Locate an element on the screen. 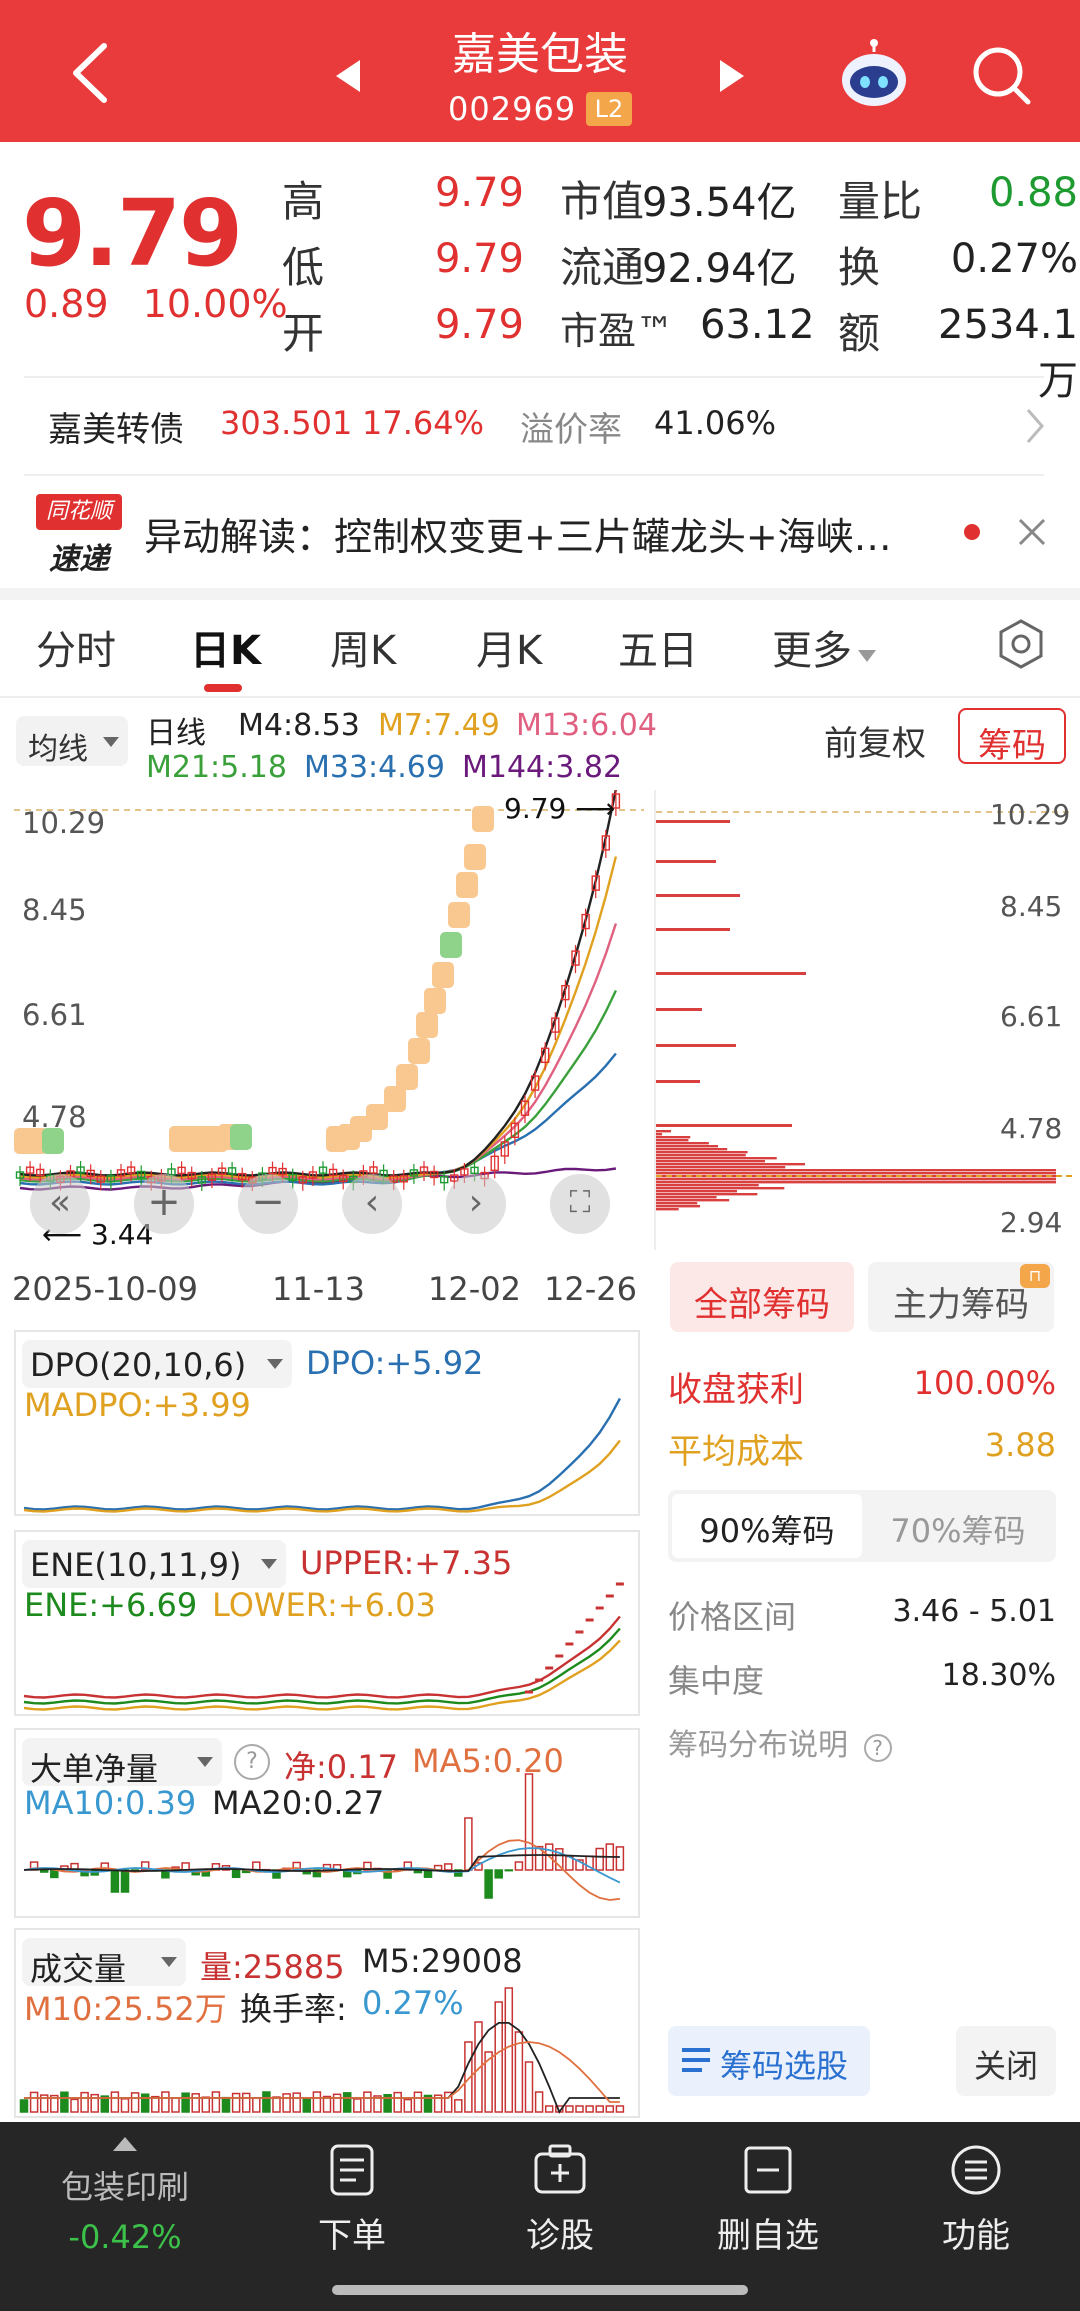 This screenshot has width=1080, height=2311. adjust-mode-button: 前复权 is located at coordinates (875, 744).